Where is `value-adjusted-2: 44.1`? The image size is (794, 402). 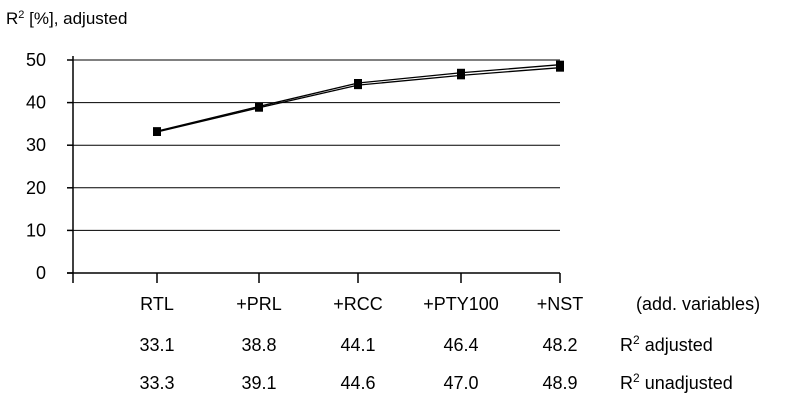 value-adjusted-2: 44.1 is located at coordinates (357, 345).